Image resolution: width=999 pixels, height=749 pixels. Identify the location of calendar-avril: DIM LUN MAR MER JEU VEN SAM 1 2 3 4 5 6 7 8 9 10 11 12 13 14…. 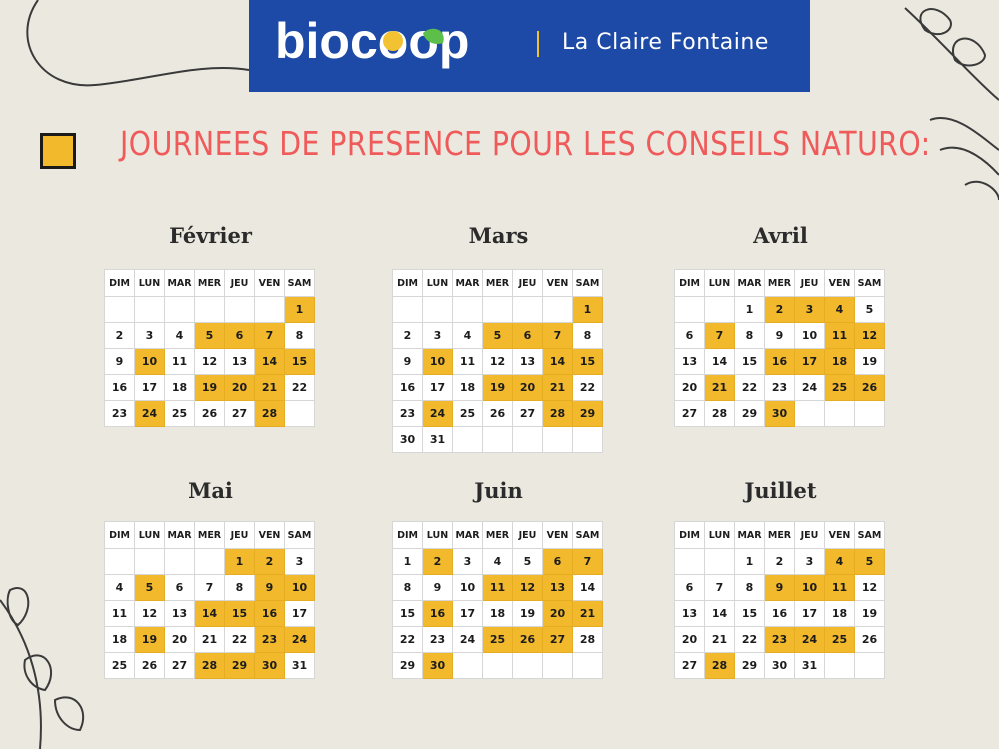
(779, 348).